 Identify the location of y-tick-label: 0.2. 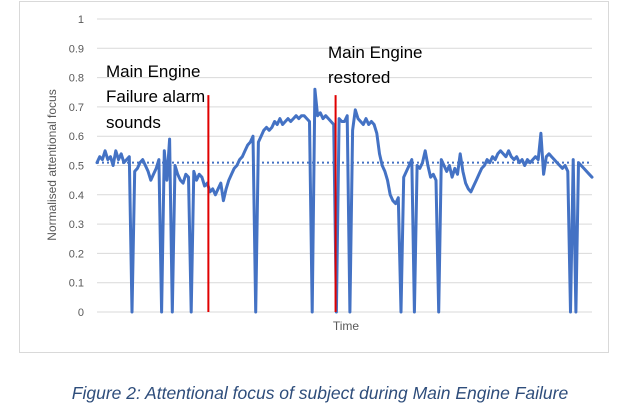
(76, 254).